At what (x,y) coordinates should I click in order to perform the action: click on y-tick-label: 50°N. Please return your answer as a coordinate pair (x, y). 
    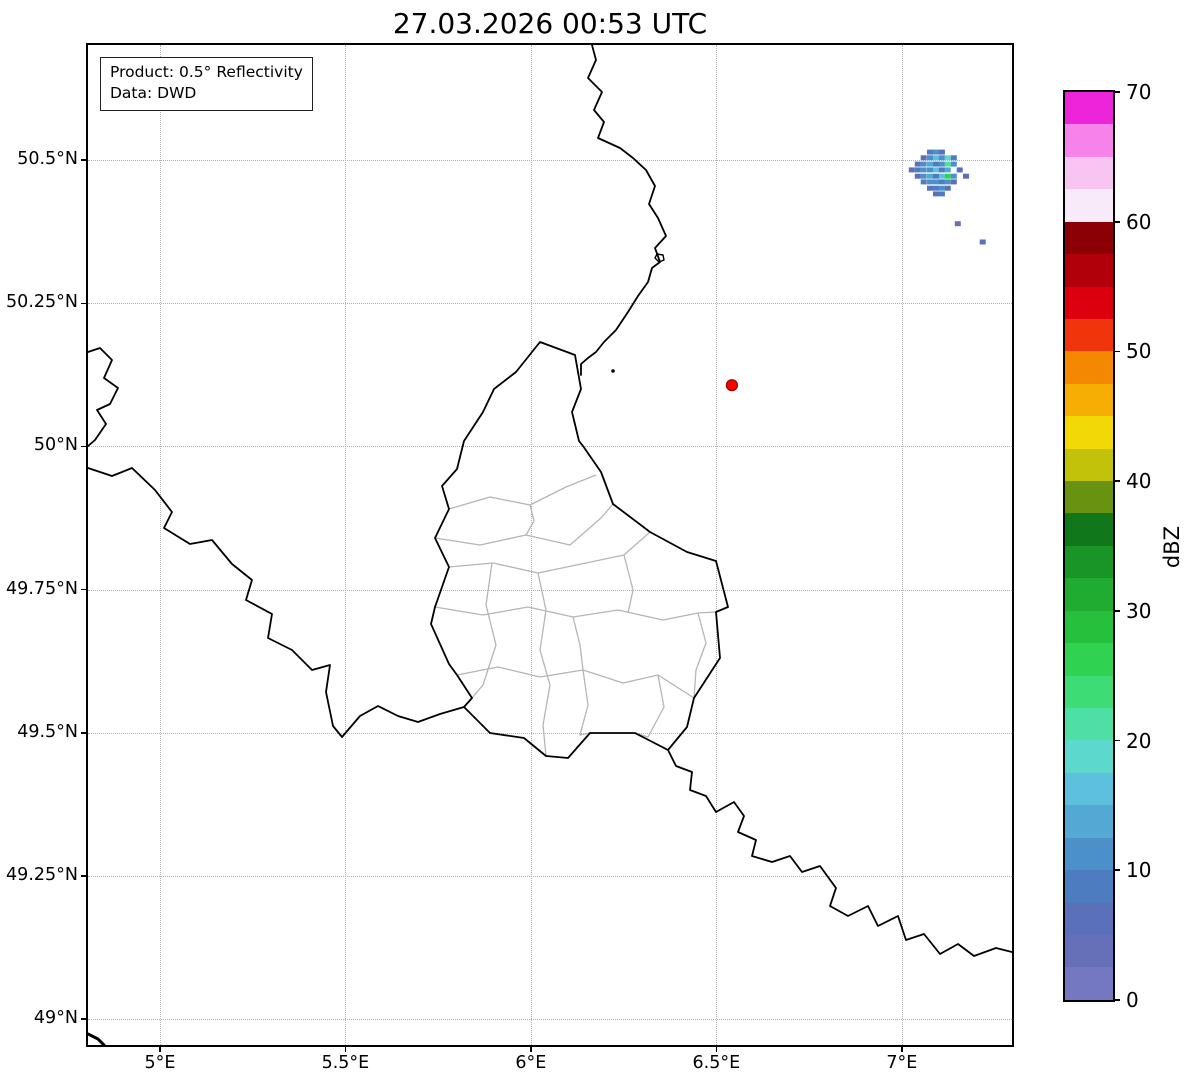
    Looking at the image, I should click on (55, 445).